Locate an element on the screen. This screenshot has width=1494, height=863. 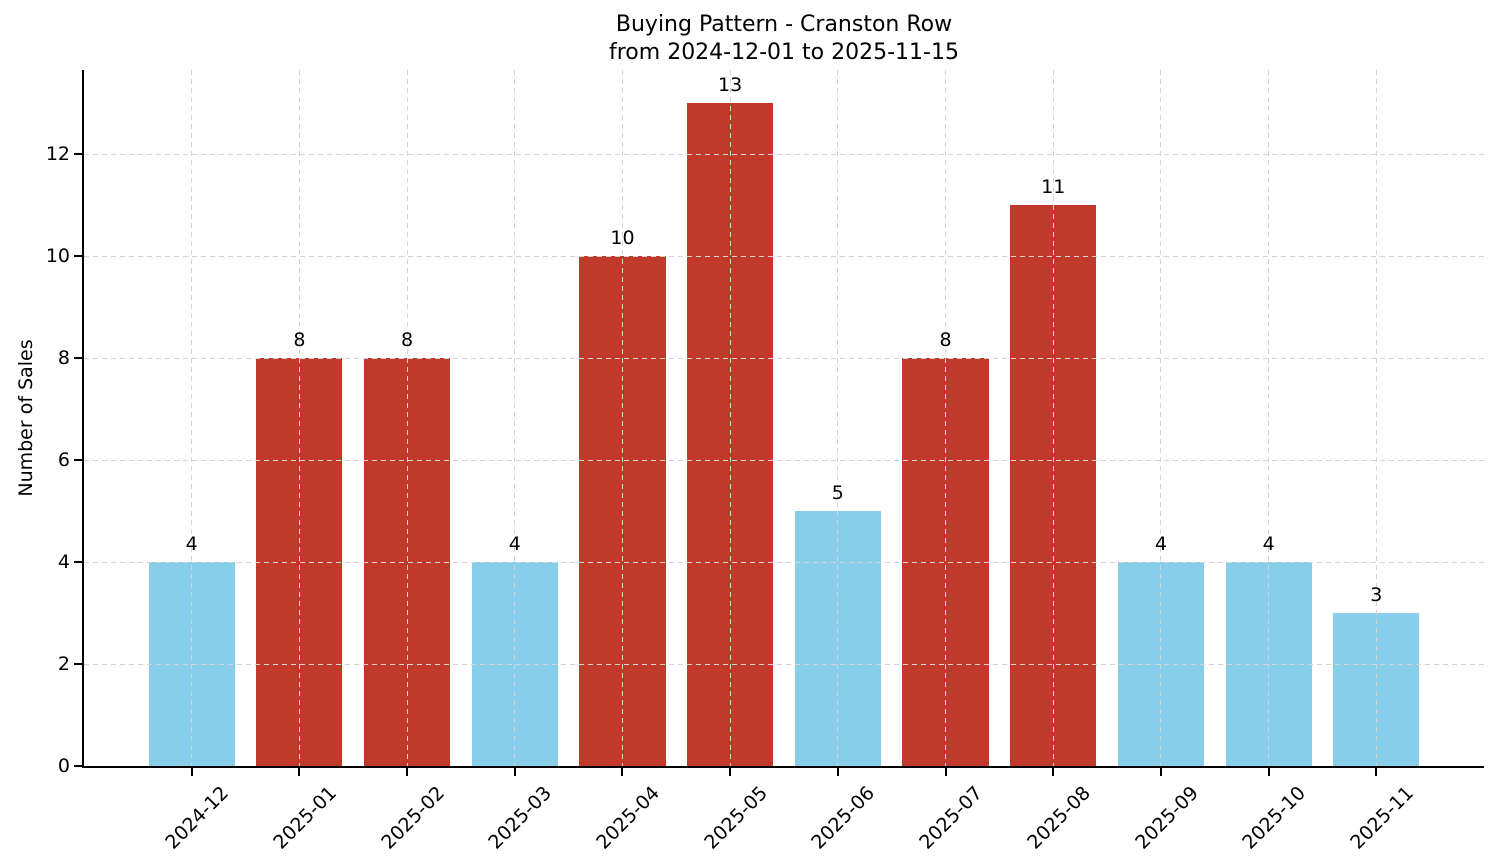
bar-value-label-2025-05: 13 is located at coordinates (730, 85).